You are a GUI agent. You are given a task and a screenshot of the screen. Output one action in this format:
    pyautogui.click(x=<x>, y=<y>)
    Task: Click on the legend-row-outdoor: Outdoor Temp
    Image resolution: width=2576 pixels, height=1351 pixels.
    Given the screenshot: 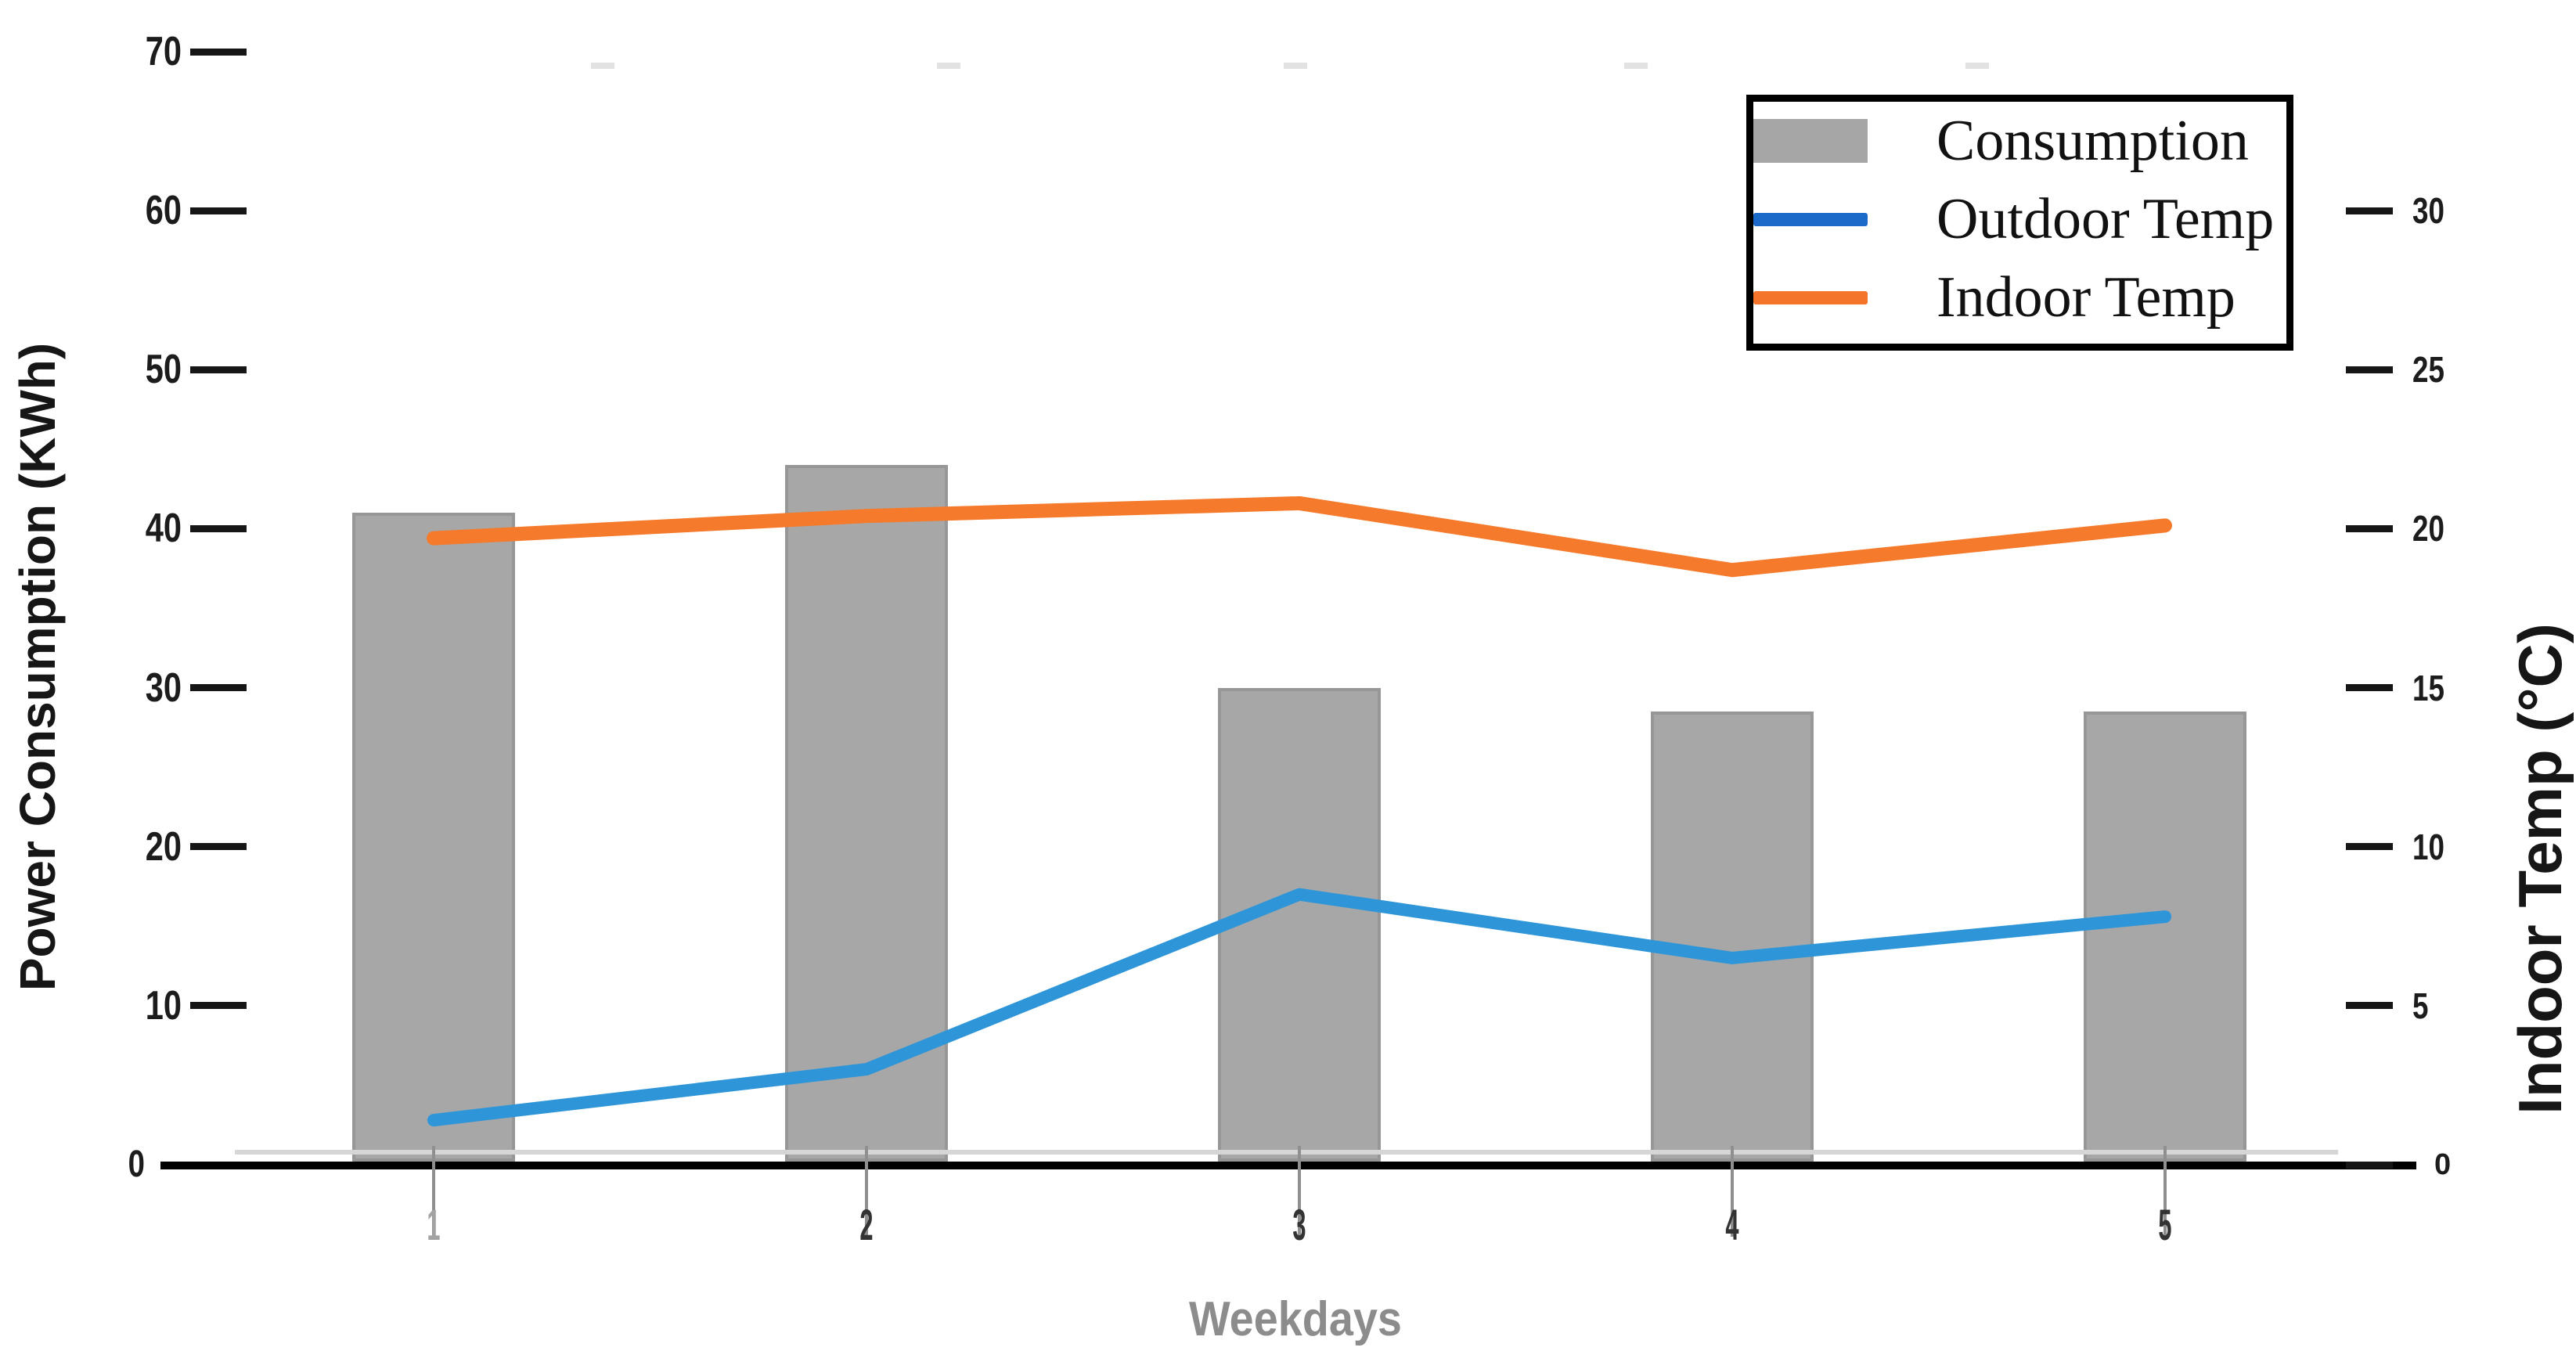 What is the action you would take?
    pyautogui.click(x=2019, y=219)
    